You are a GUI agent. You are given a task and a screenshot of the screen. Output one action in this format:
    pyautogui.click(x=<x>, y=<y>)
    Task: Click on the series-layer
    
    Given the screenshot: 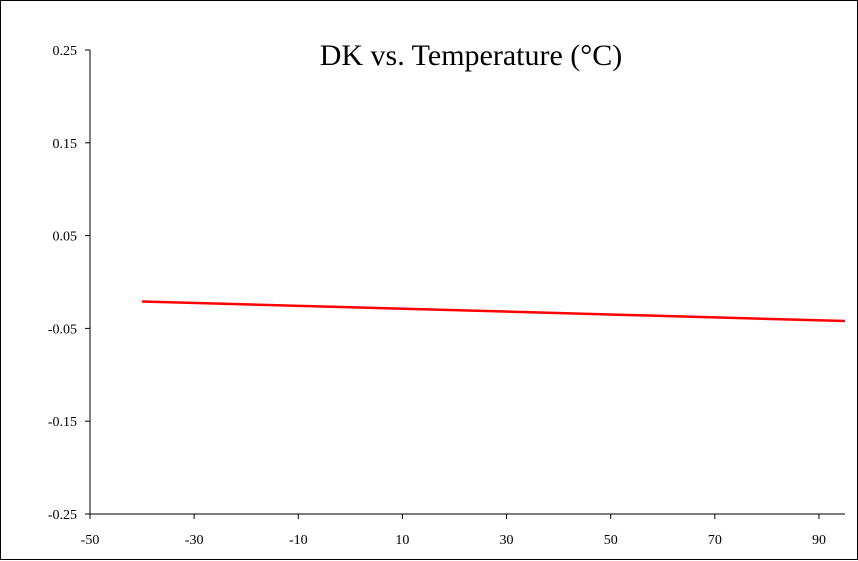 What is the action you would take?
    pyautogui.click(x=494, y=311)
    